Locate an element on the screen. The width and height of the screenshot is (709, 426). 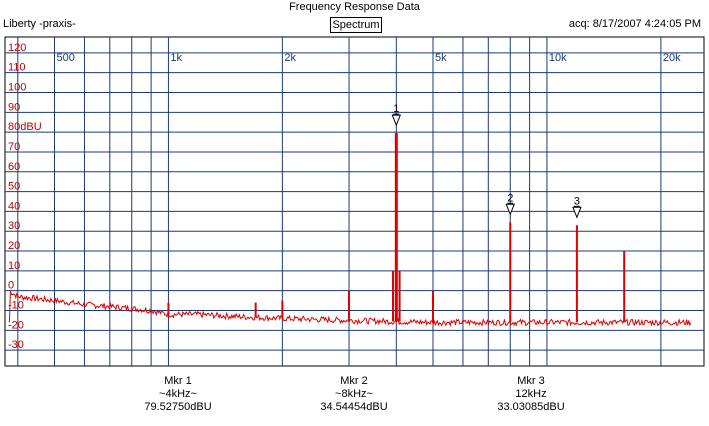
y-tick-label: -20 is located at coordinates (16, 325).